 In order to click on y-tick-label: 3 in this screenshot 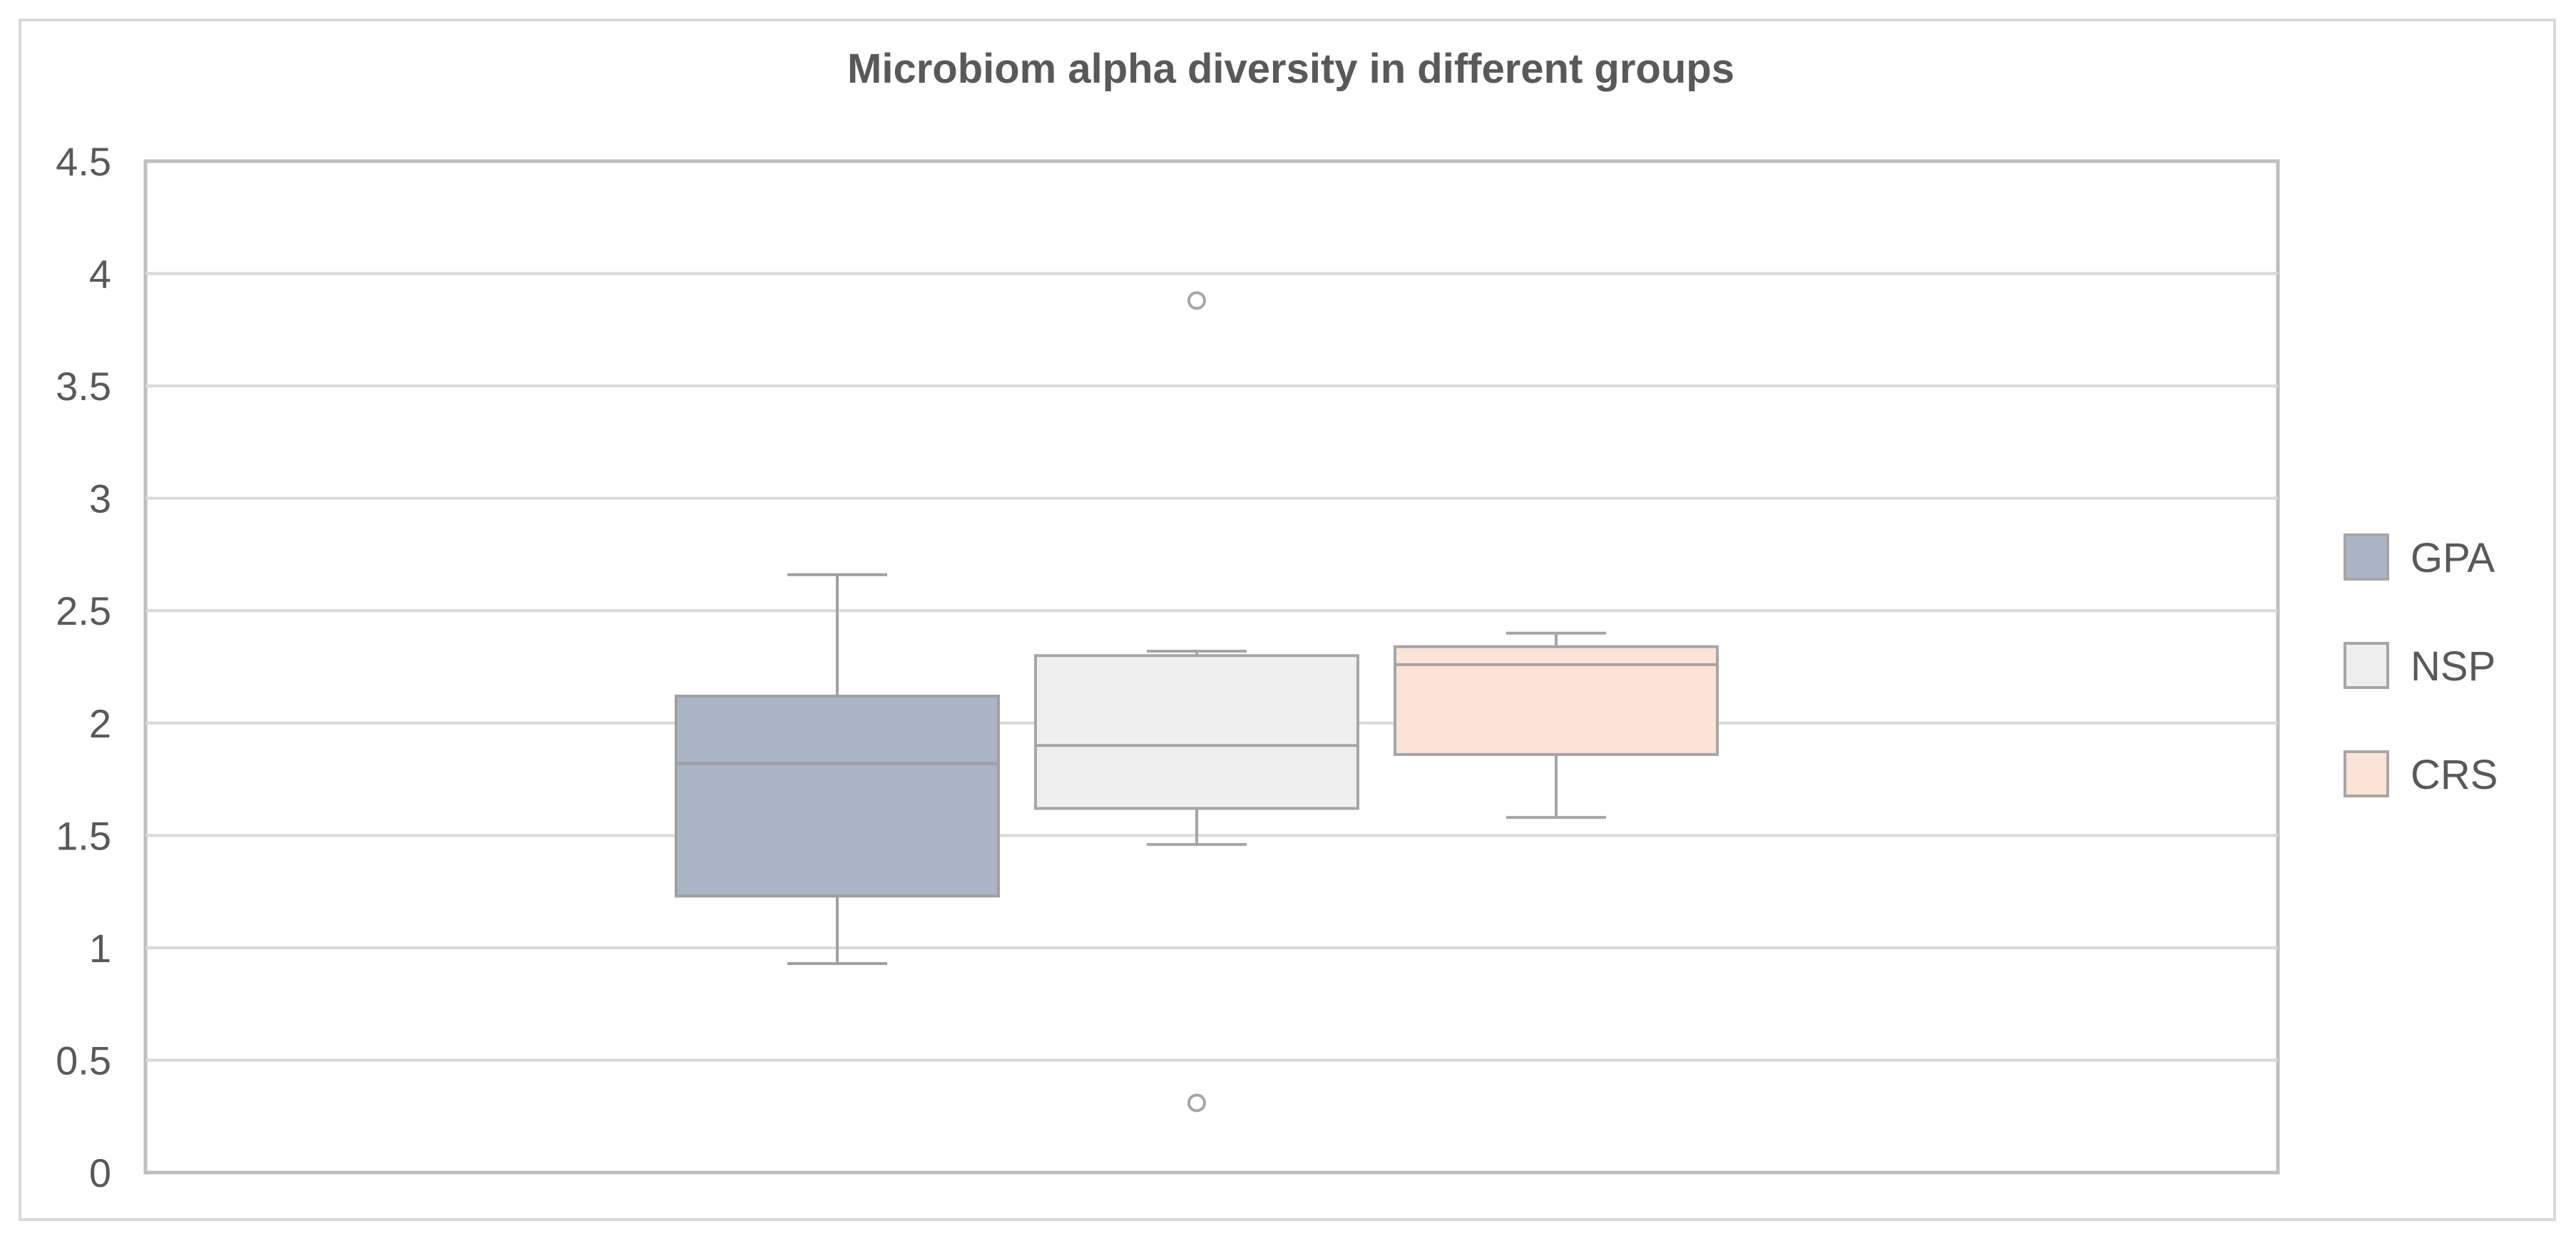, I will do `click(100, 499)`.